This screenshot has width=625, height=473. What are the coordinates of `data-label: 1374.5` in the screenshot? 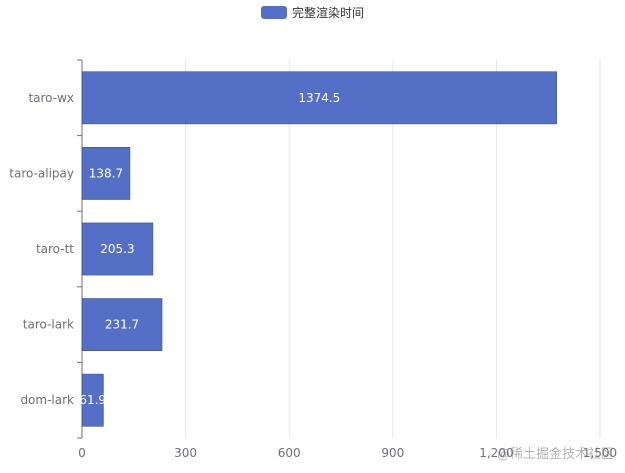 It's located at (319, 98).